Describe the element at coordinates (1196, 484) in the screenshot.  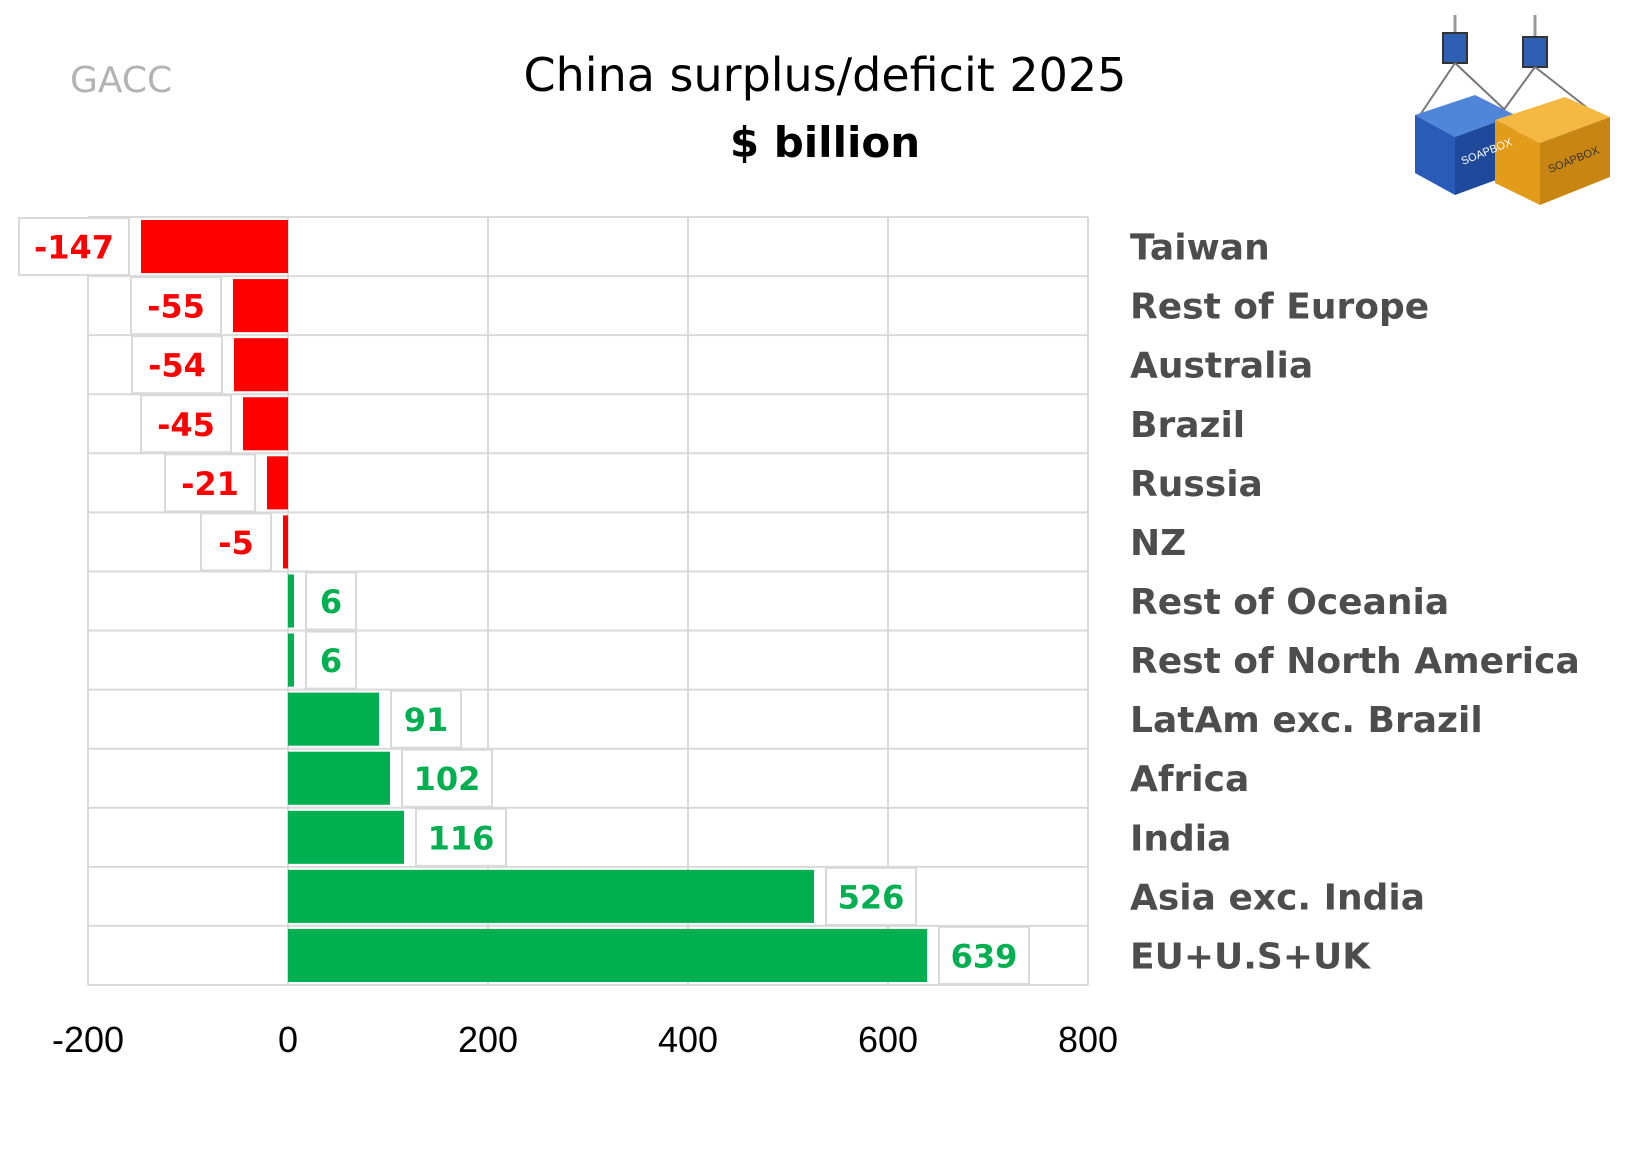
I see `category-label: Russia` at that location.